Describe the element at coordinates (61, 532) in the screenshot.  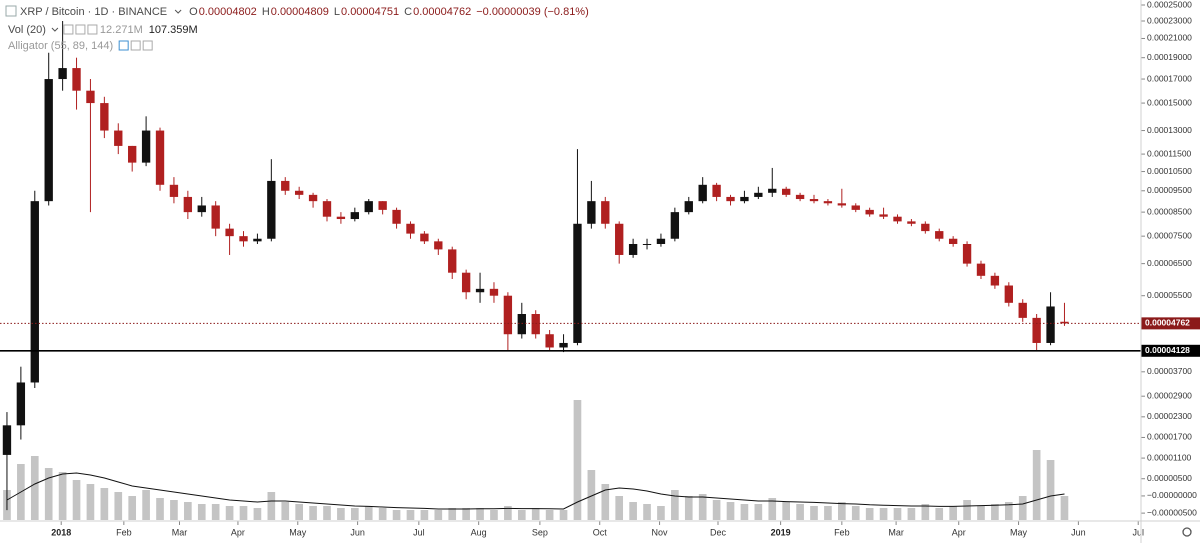
I see `x-tick-label: 2018` at that location.